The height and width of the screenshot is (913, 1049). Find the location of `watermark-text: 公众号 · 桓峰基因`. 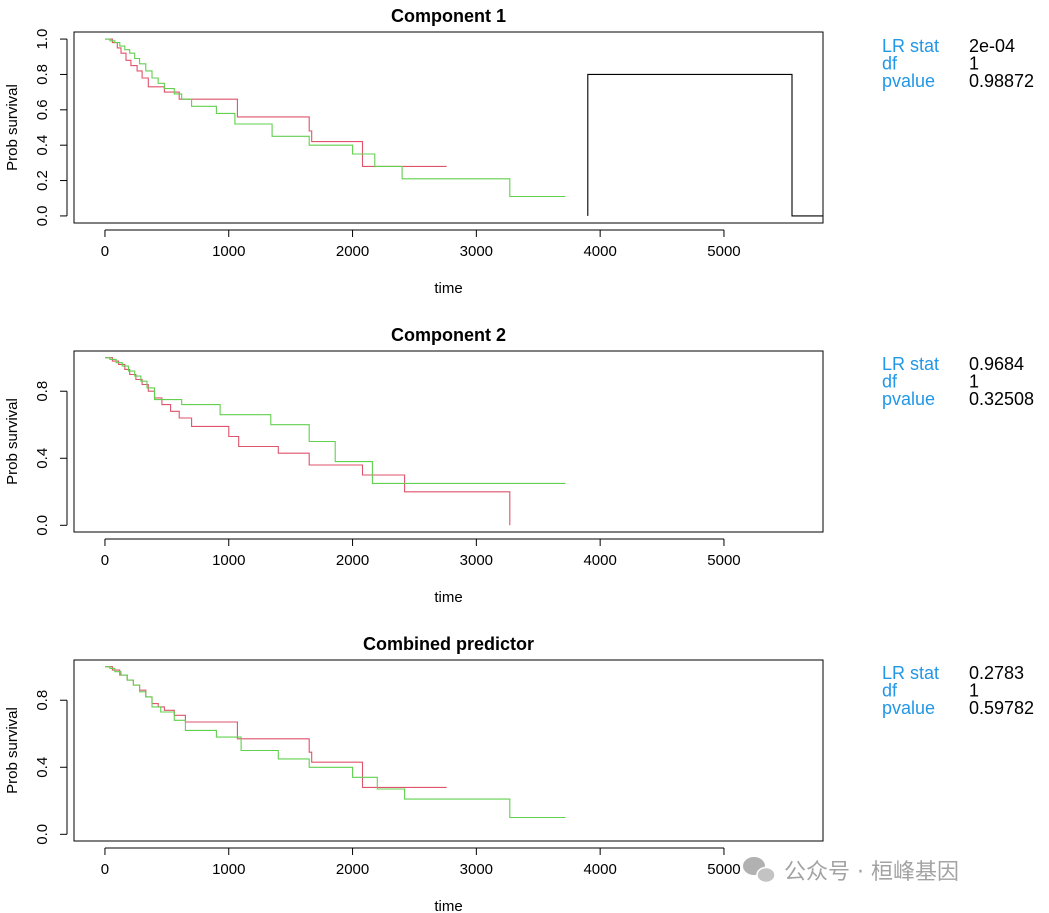

watermark-text: 公众号 · 桓峰基因 is located at coordinates (871, 872).